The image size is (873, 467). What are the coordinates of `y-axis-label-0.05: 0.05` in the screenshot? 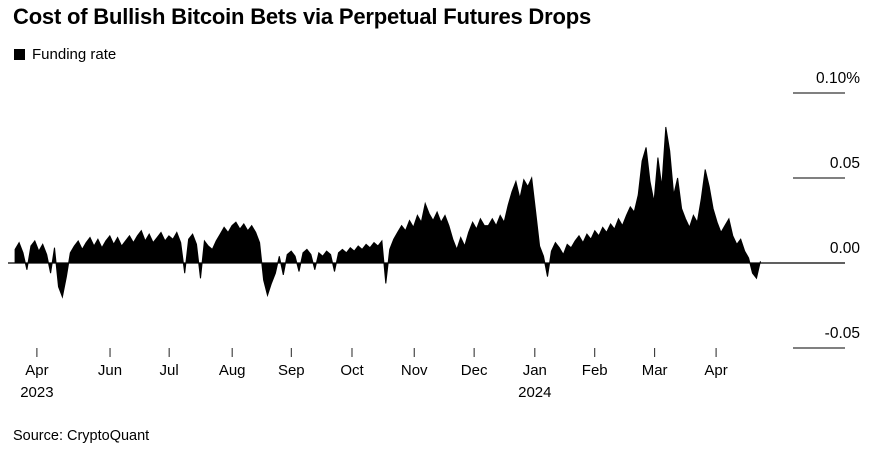 It's located at (844, 163).